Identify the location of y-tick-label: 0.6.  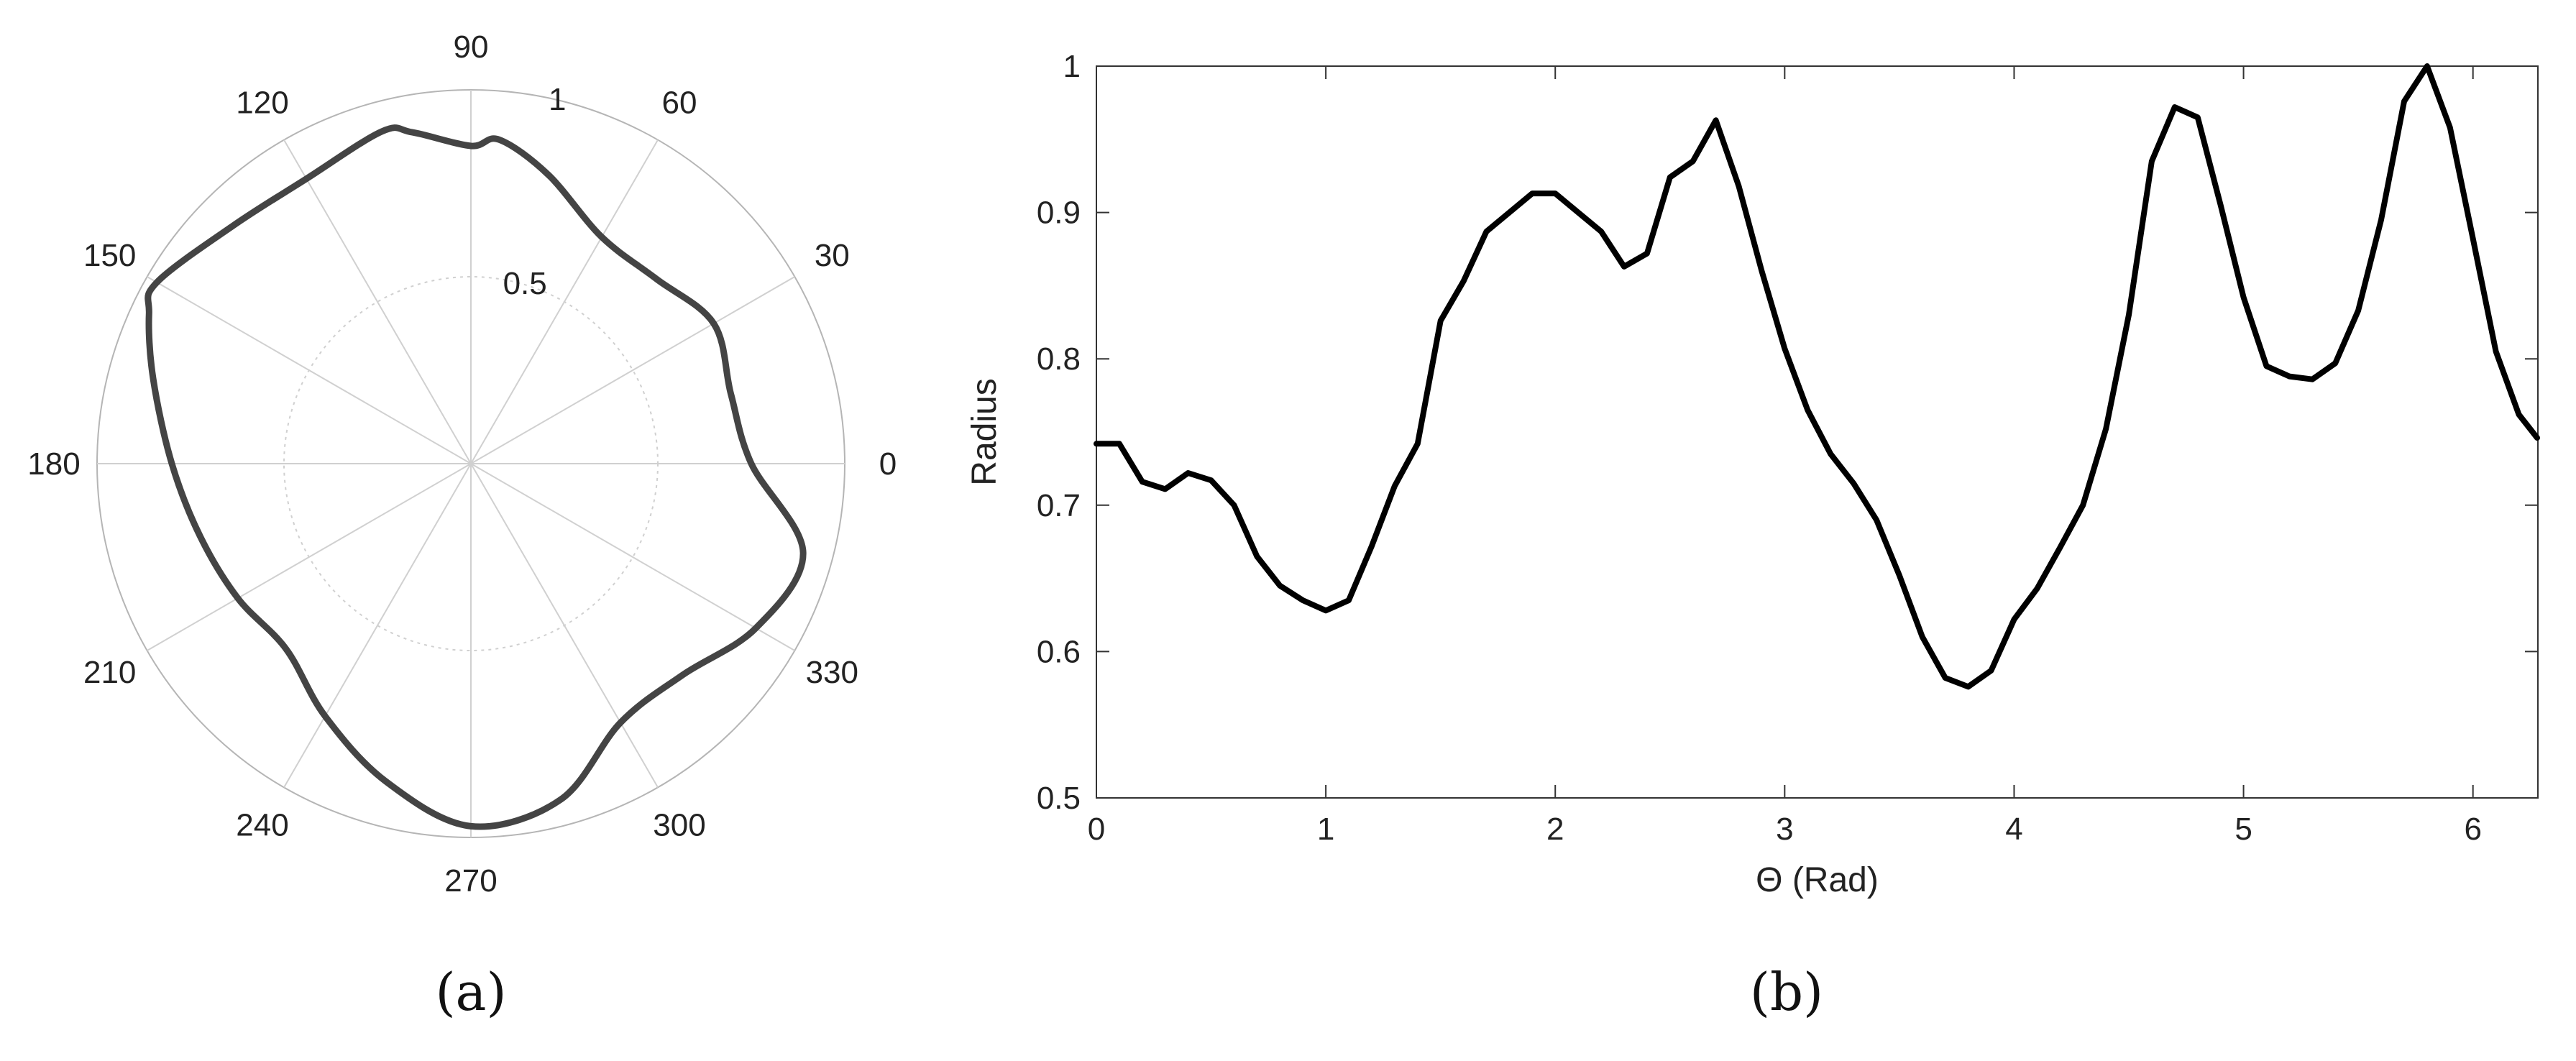
(1059, 651).